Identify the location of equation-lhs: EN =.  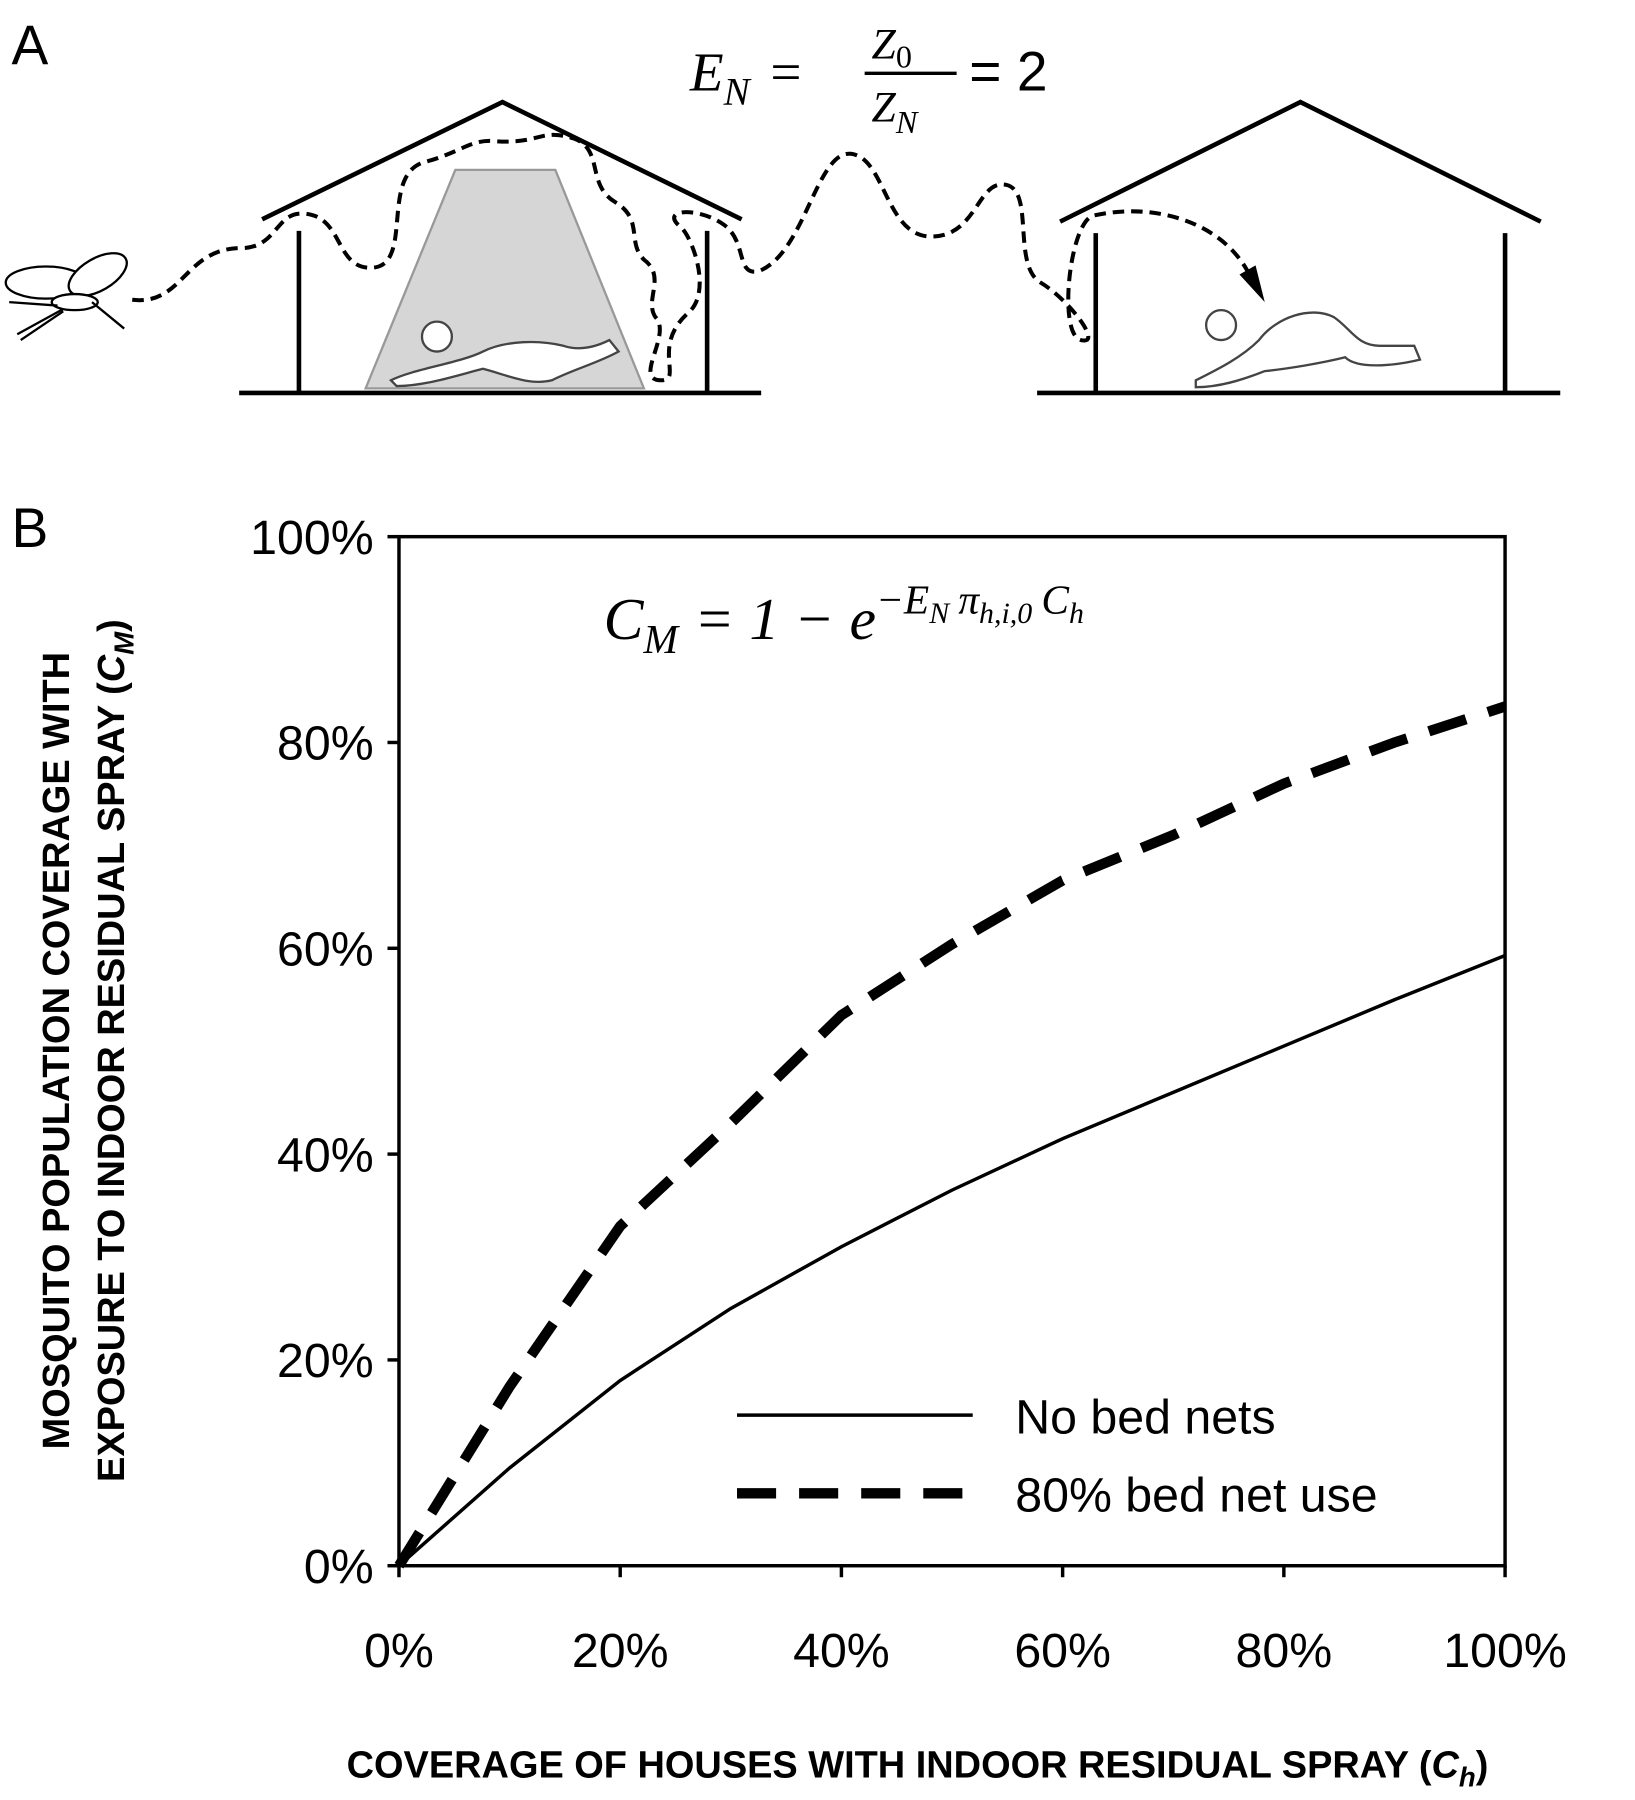
(745, 78).